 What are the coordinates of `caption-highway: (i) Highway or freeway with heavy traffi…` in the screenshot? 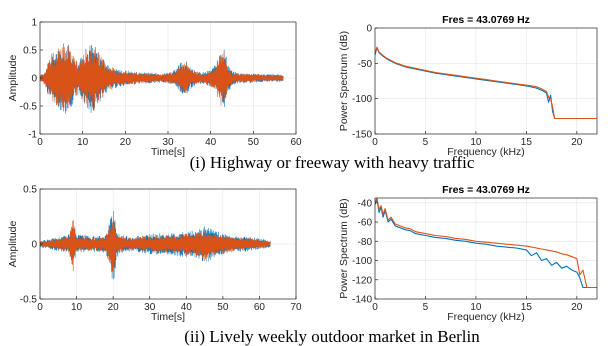 It's located at (332, 162).